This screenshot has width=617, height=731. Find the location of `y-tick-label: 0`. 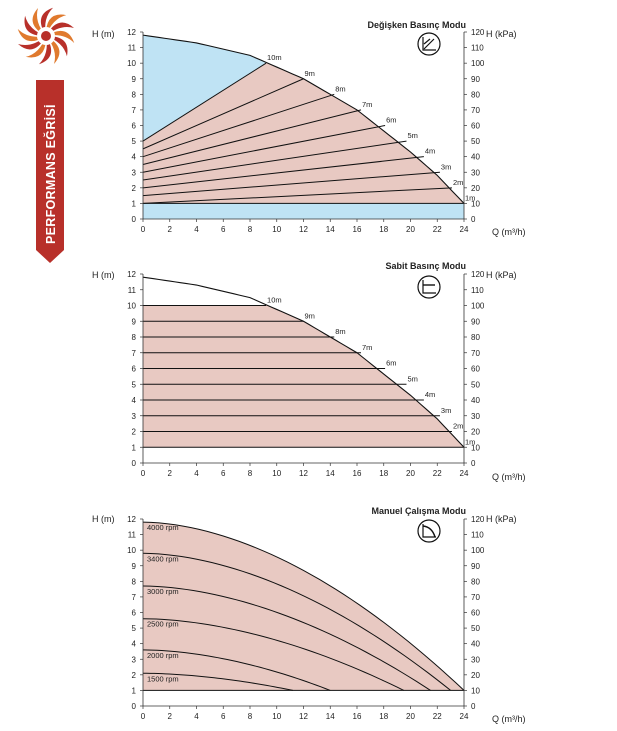

y-tick-label: 0 is located at coordinates (134, 219).